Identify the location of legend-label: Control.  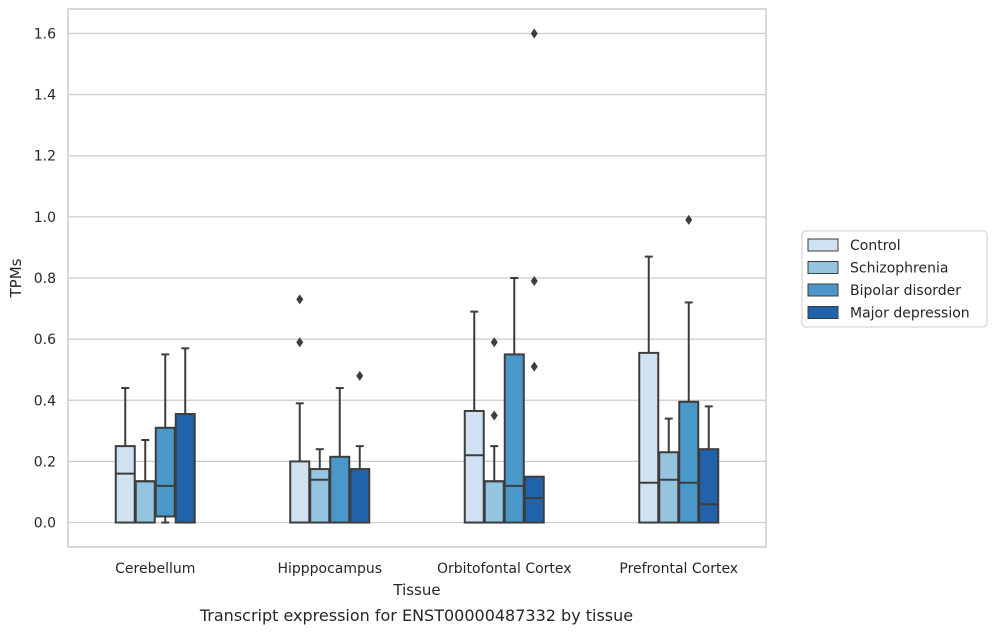
(875, 246).